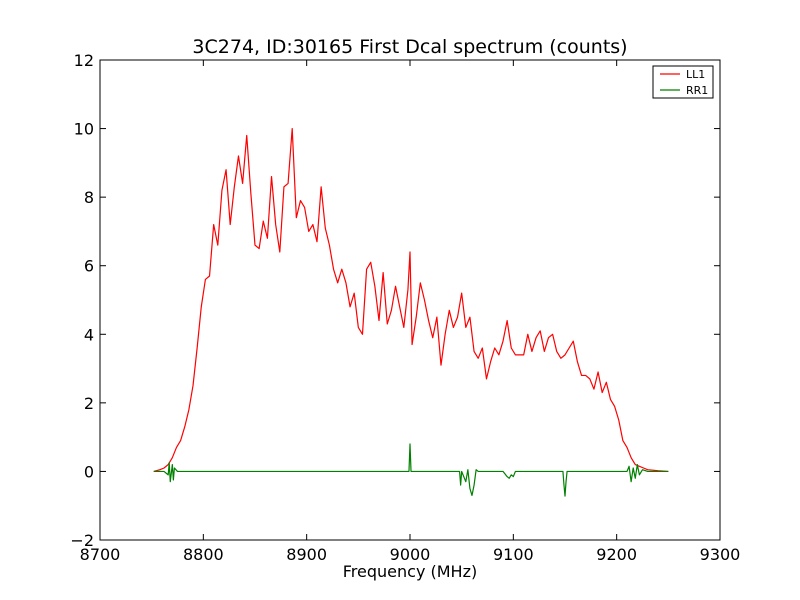 Image resolution: width=800 pixels, height=600 pixels. Describe the element at coordinates (410, 554) in the screenshot. I see `x-tick-label: 9000` at that location.